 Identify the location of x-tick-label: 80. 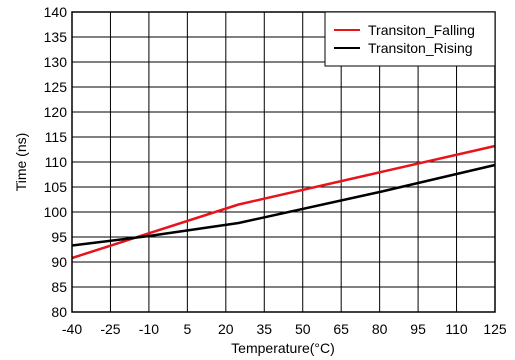
(380, 329).